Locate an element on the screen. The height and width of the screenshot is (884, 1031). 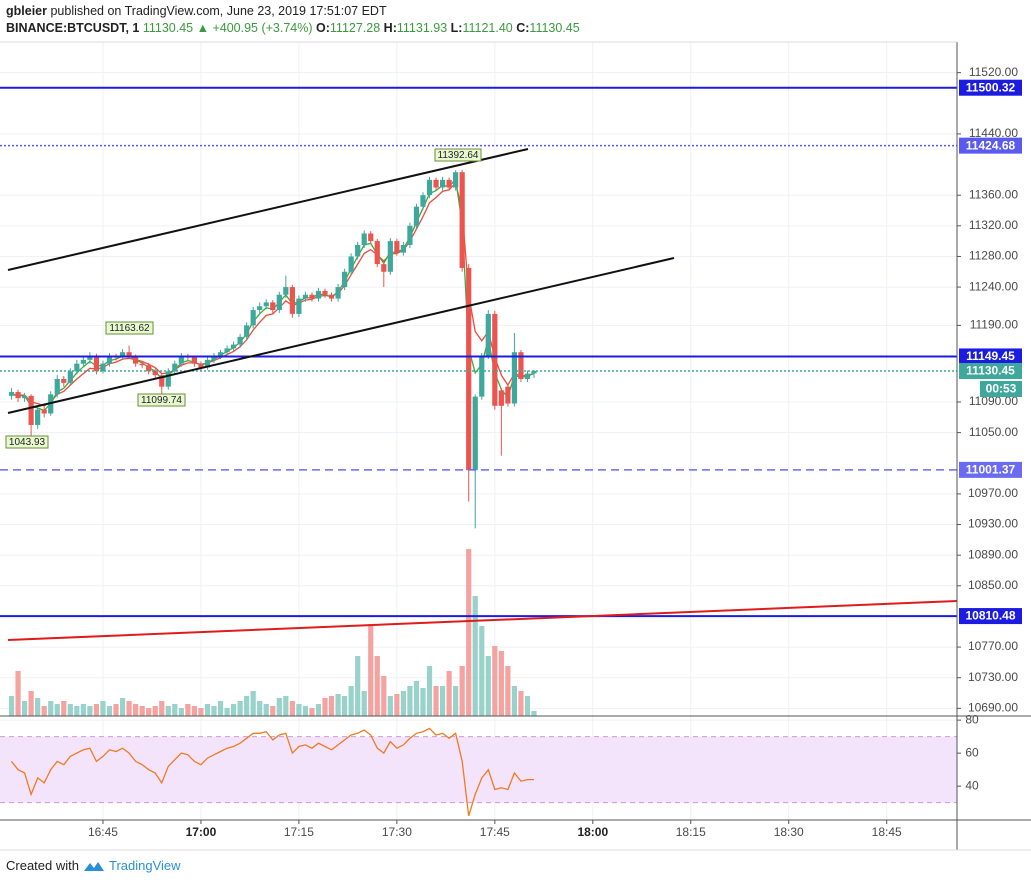
change: +400.95 (+3.74%) is located at coordinates (262, 28).